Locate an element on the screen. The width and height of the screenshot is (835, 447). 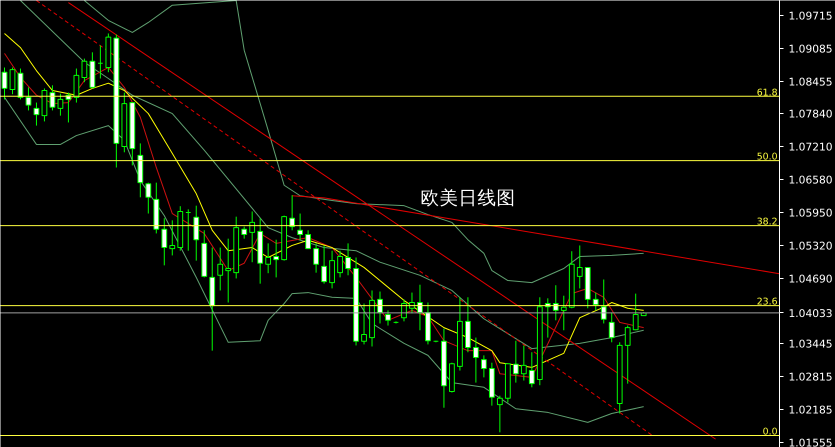
text: 欧美日线图 is located at coordinates (468, 198).